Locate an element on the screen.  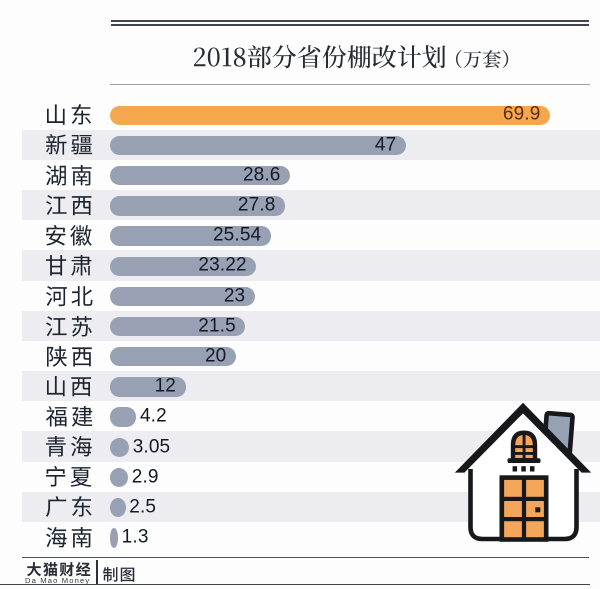
row-label-海南 is located at coordinates (69, 537).